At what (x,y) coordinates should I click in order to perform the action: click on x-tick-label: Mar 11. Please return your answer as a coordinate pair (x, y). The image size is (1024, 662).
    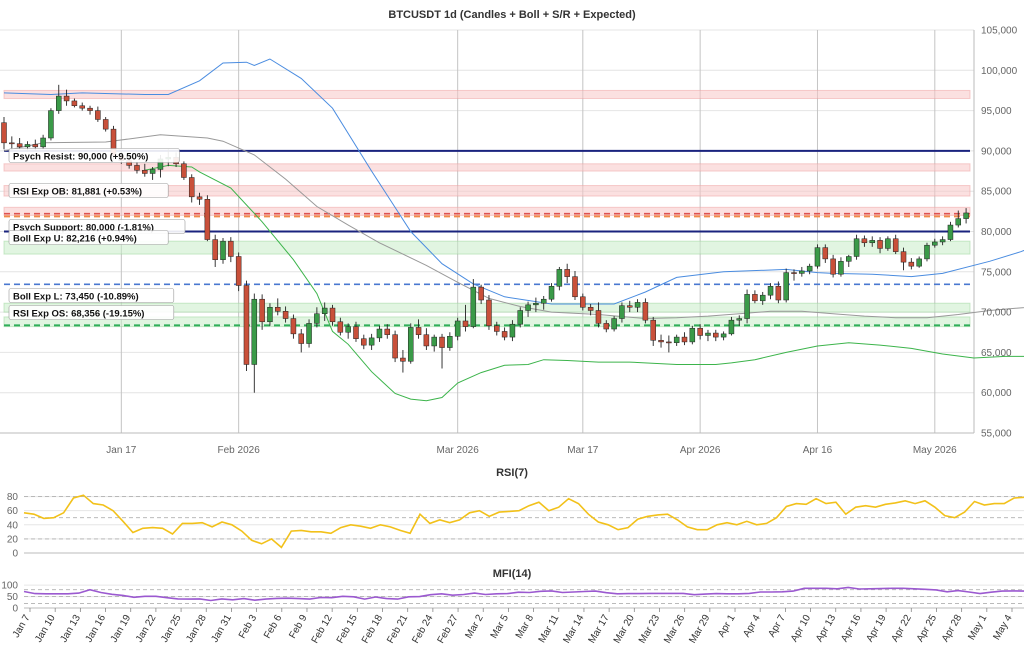
    Looking at the image, I should click on (549, 629).